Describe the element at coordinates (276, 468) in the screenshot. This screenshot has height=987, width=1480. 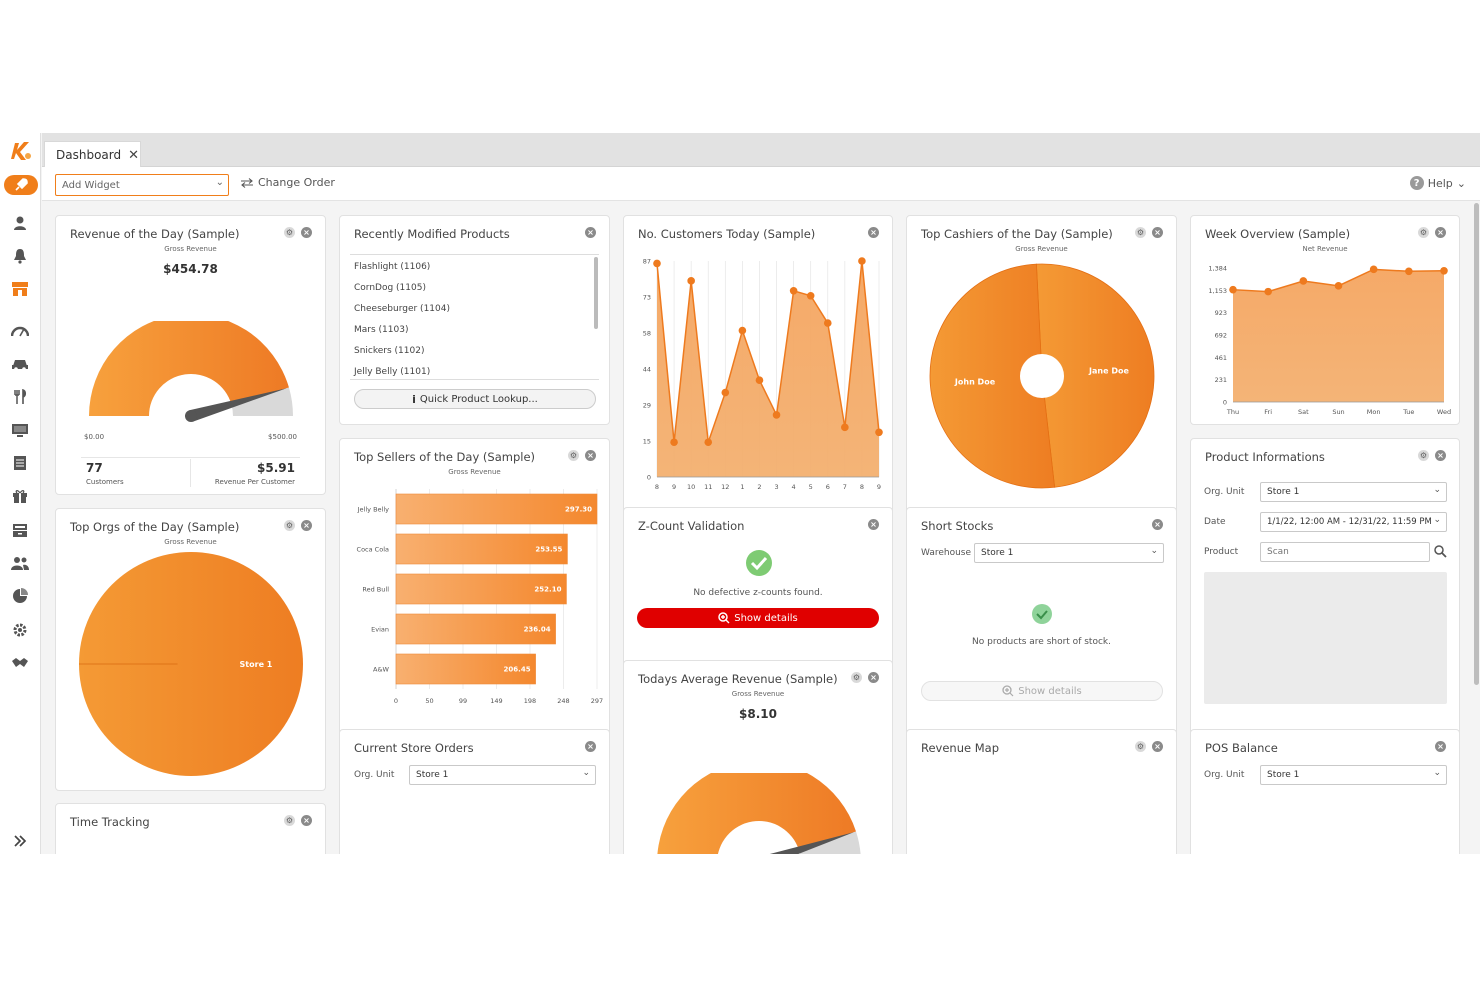
I see `rpc-value: $5.91` at that location.